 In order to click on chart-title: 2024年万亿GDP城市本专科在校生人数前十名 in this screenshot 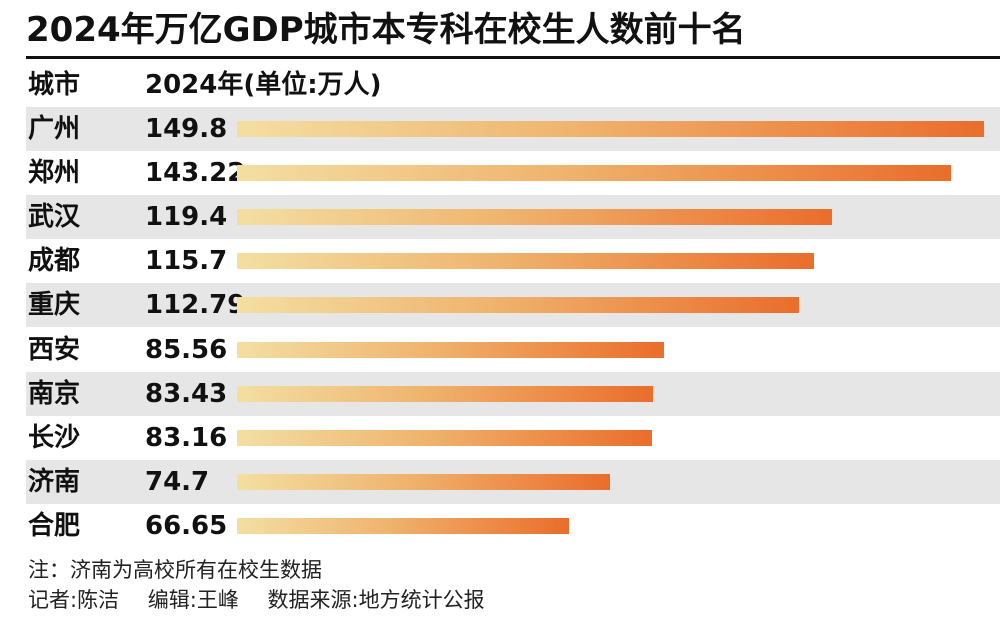, I will do `click(386, 30)`.